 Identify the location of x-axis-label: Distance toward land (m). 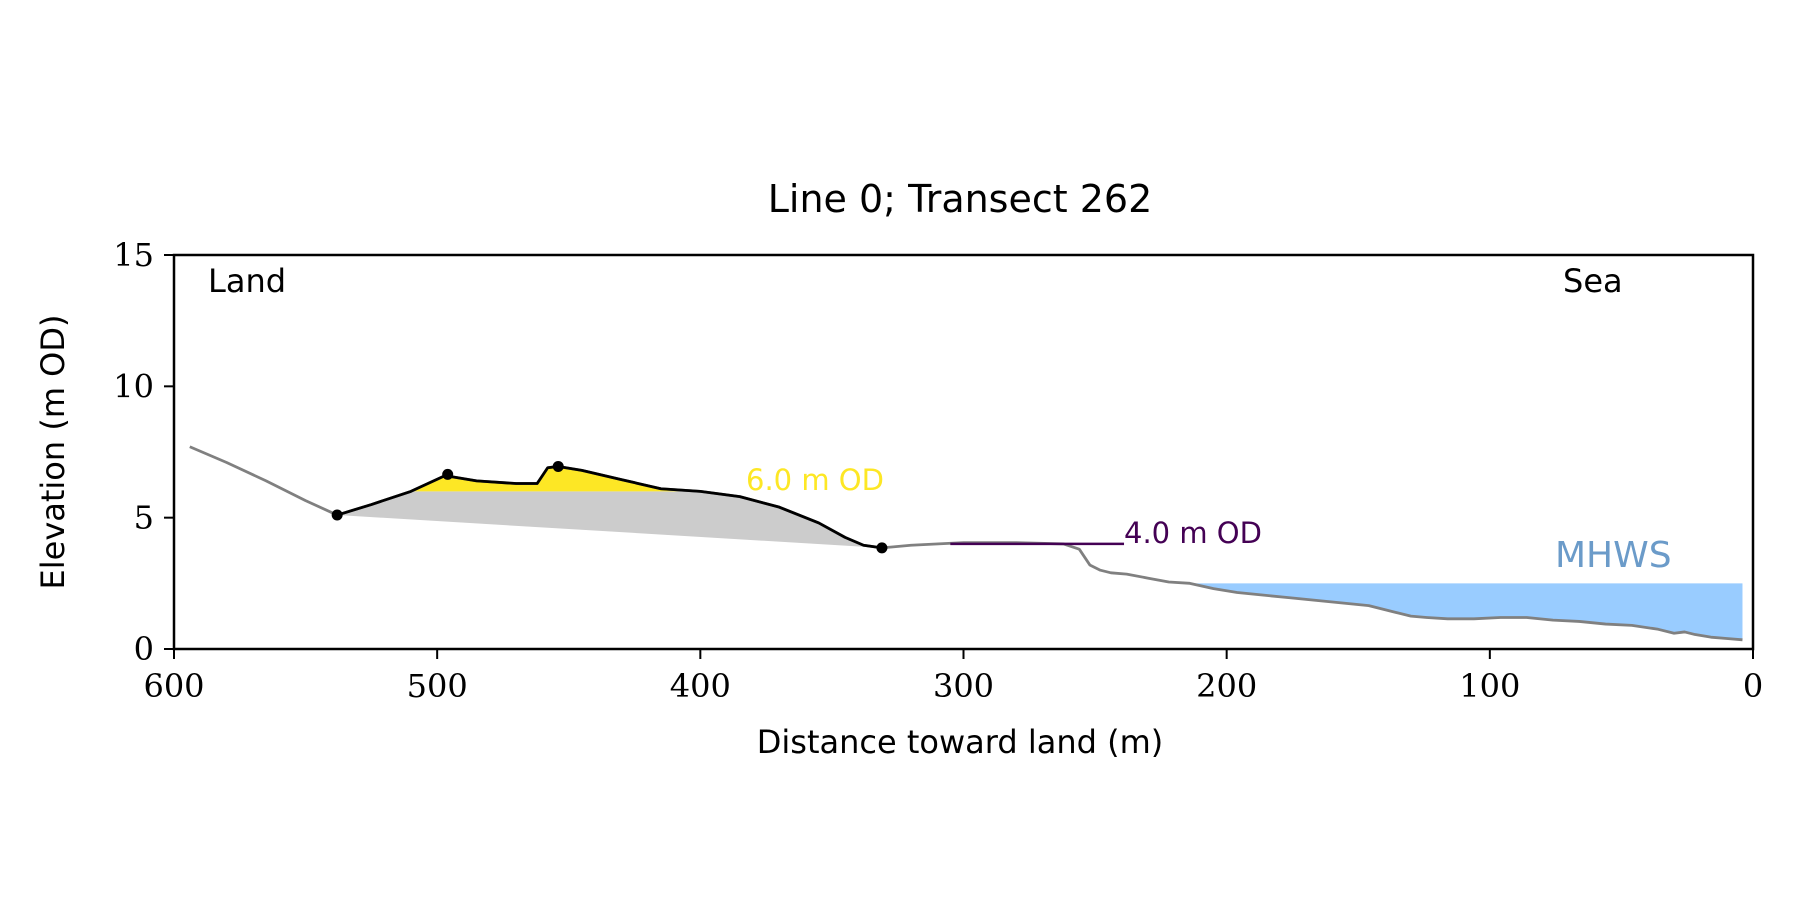
(960, 742).